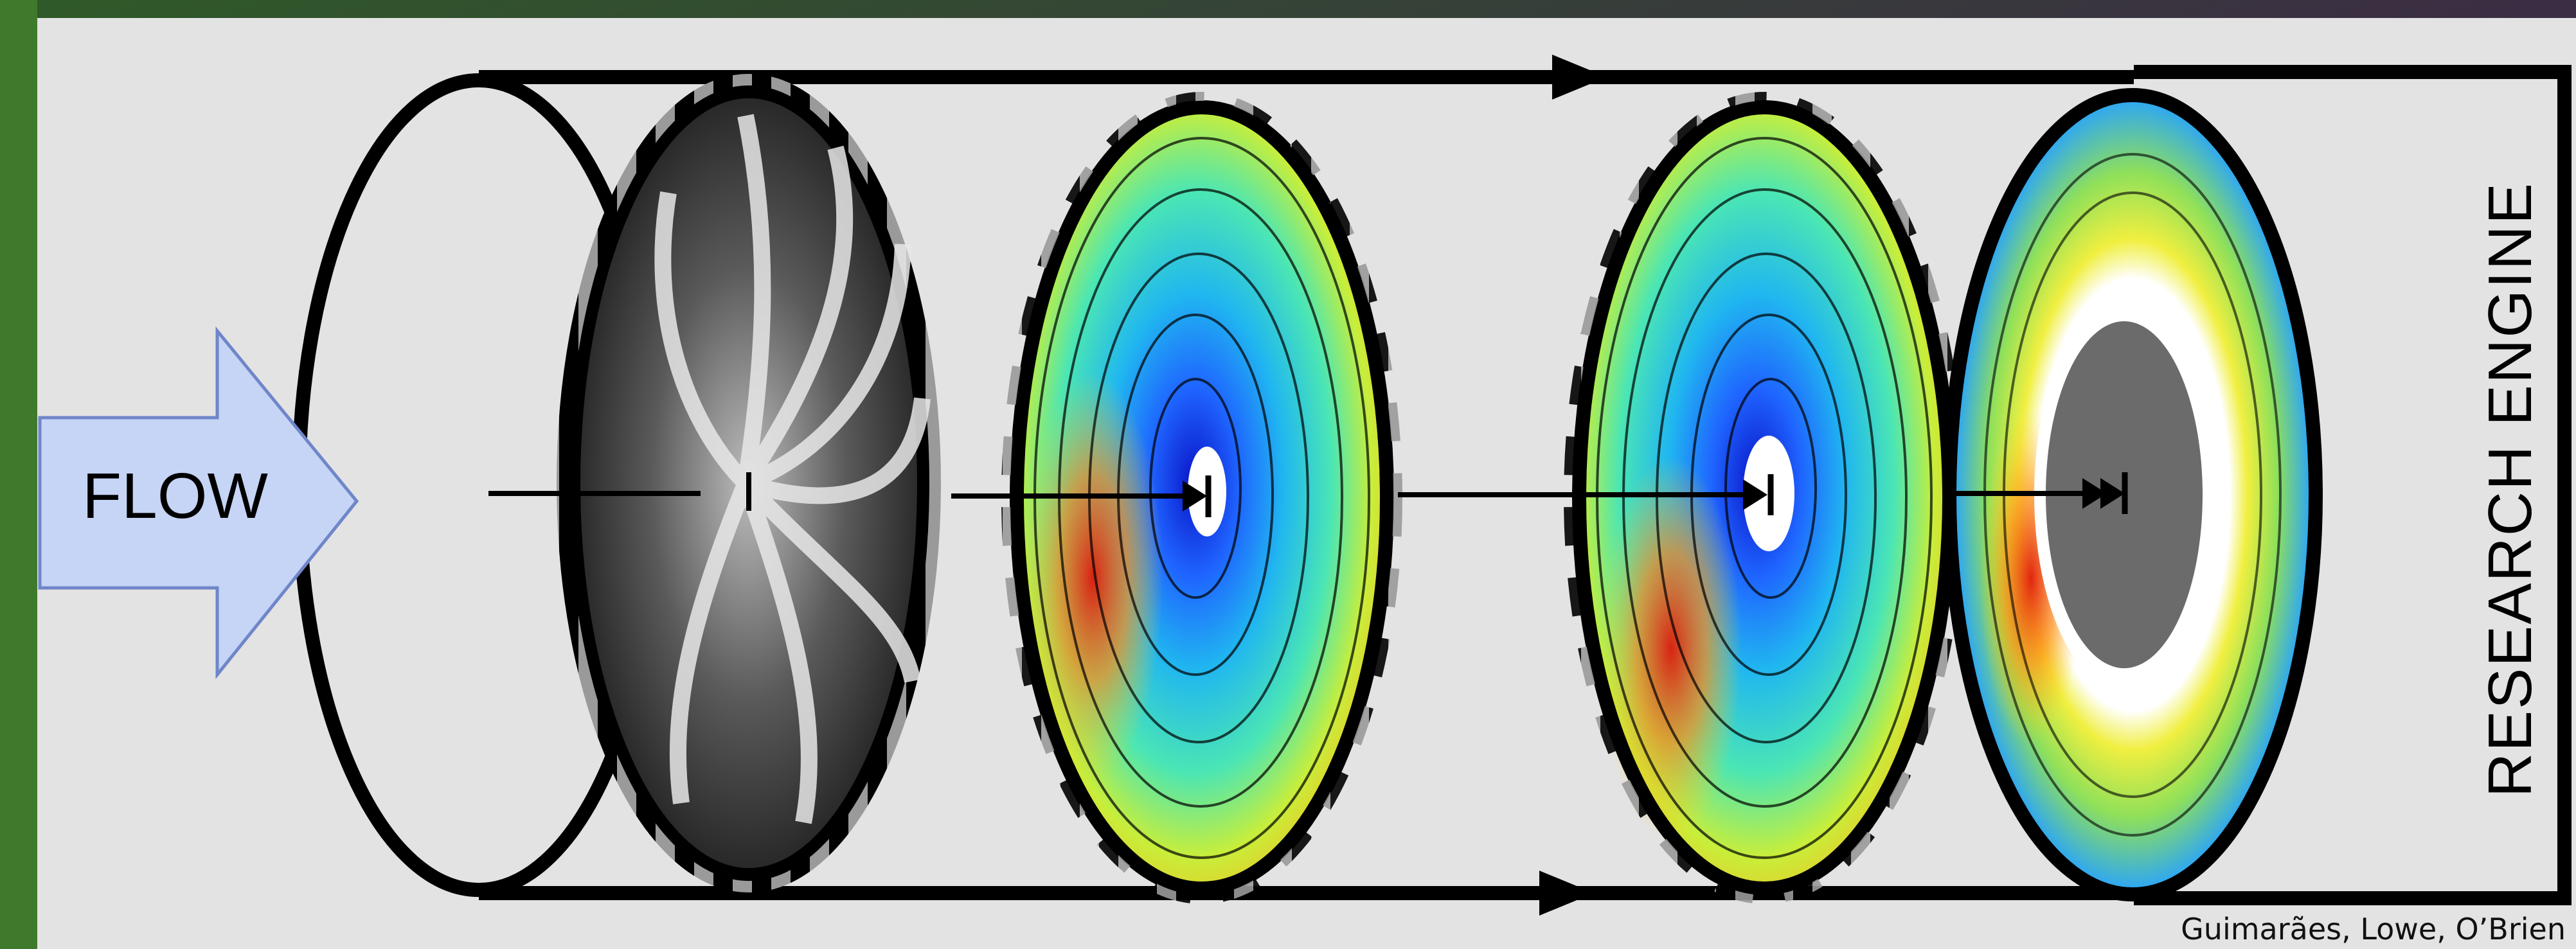  Describe the element at coordinates (749, 483) in the screenshot. I see `fan-disk` at that location.